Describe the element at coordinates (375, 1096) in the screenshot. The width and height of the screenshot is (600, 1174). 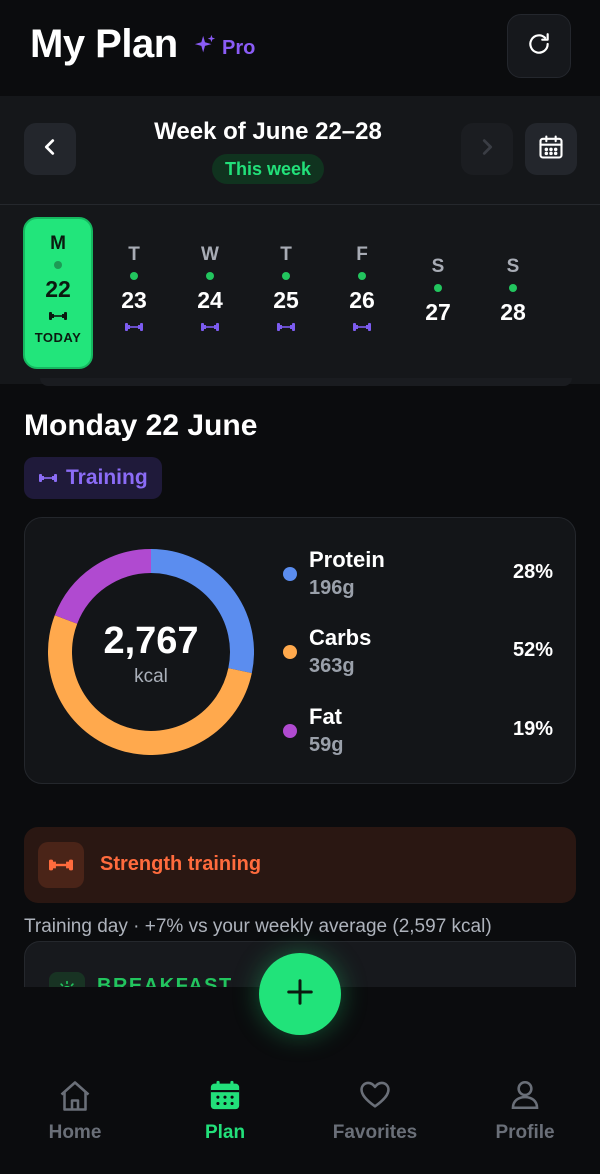
I see `heart-icon` at that location.